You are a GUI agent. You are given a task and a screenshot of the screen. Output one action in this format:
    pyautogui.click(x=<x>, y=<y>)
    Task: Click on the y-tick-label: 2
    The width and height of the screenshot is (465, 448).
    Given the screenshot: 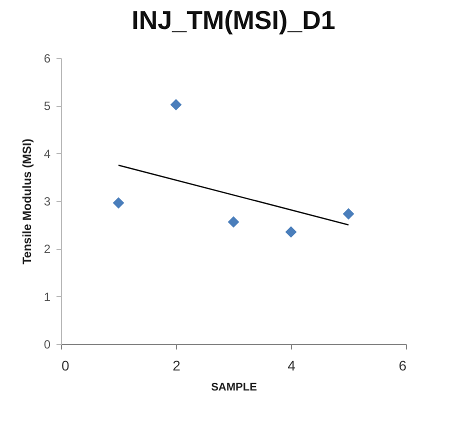 What is the action you would take?
    pyautogui.click(x=47, y=249)
    